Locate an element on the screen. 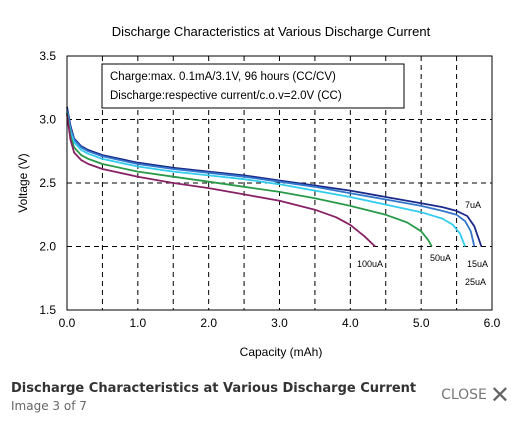 Image resolution: width=520 pixels, height=421 pixels. annotation-box is located at coordinates (253, 86).